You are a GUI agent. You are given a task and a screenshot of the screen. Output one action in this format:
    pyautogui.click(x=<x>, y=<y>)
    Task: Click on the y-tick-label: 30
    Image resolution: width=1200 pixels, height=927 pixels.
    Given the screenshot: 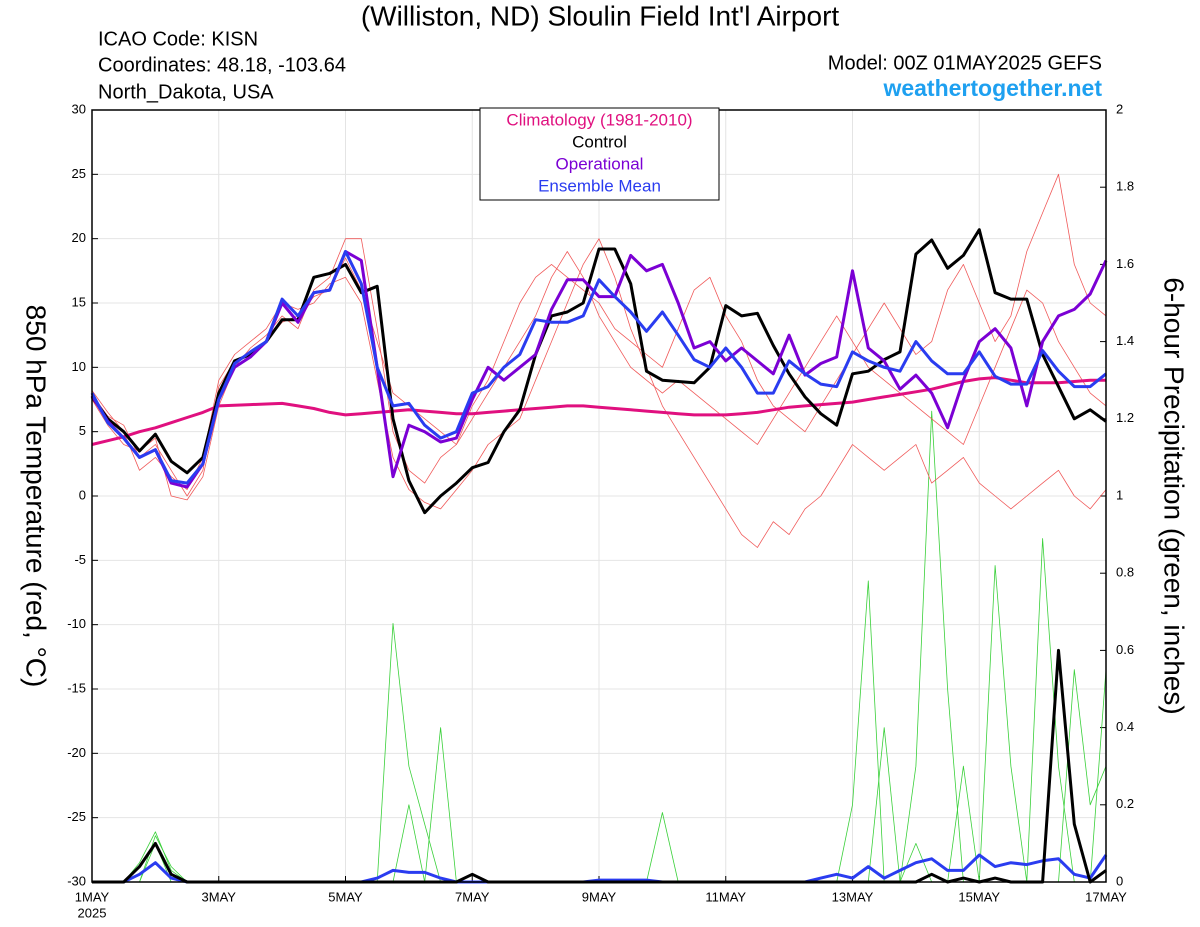 What is the action you would take?
    pyautogui.click(x=79, y=108)
    